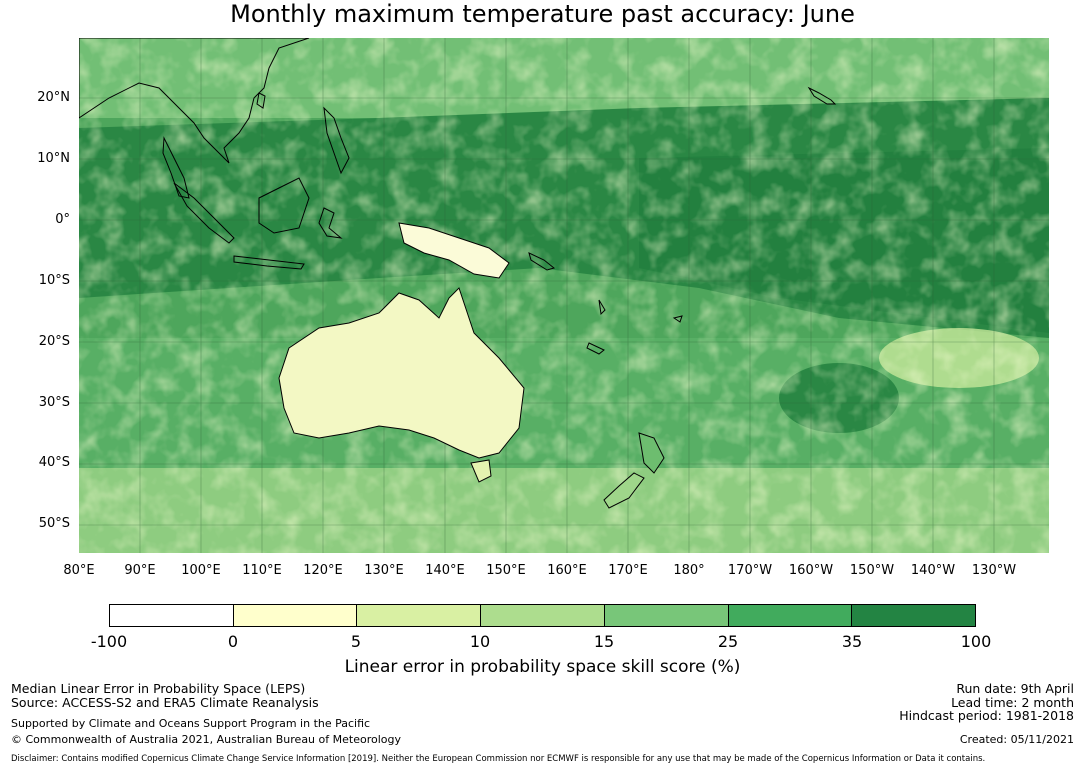 The image size is (1085, 770). I want to click on landmass-hawaii, so click(822, 95).